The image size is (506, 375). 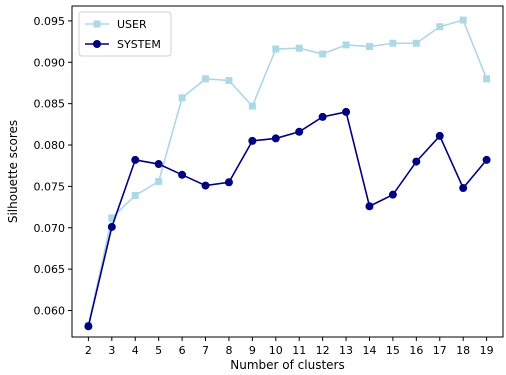 I want to click on x-tick-label: 14, so click(x=369, y=350).